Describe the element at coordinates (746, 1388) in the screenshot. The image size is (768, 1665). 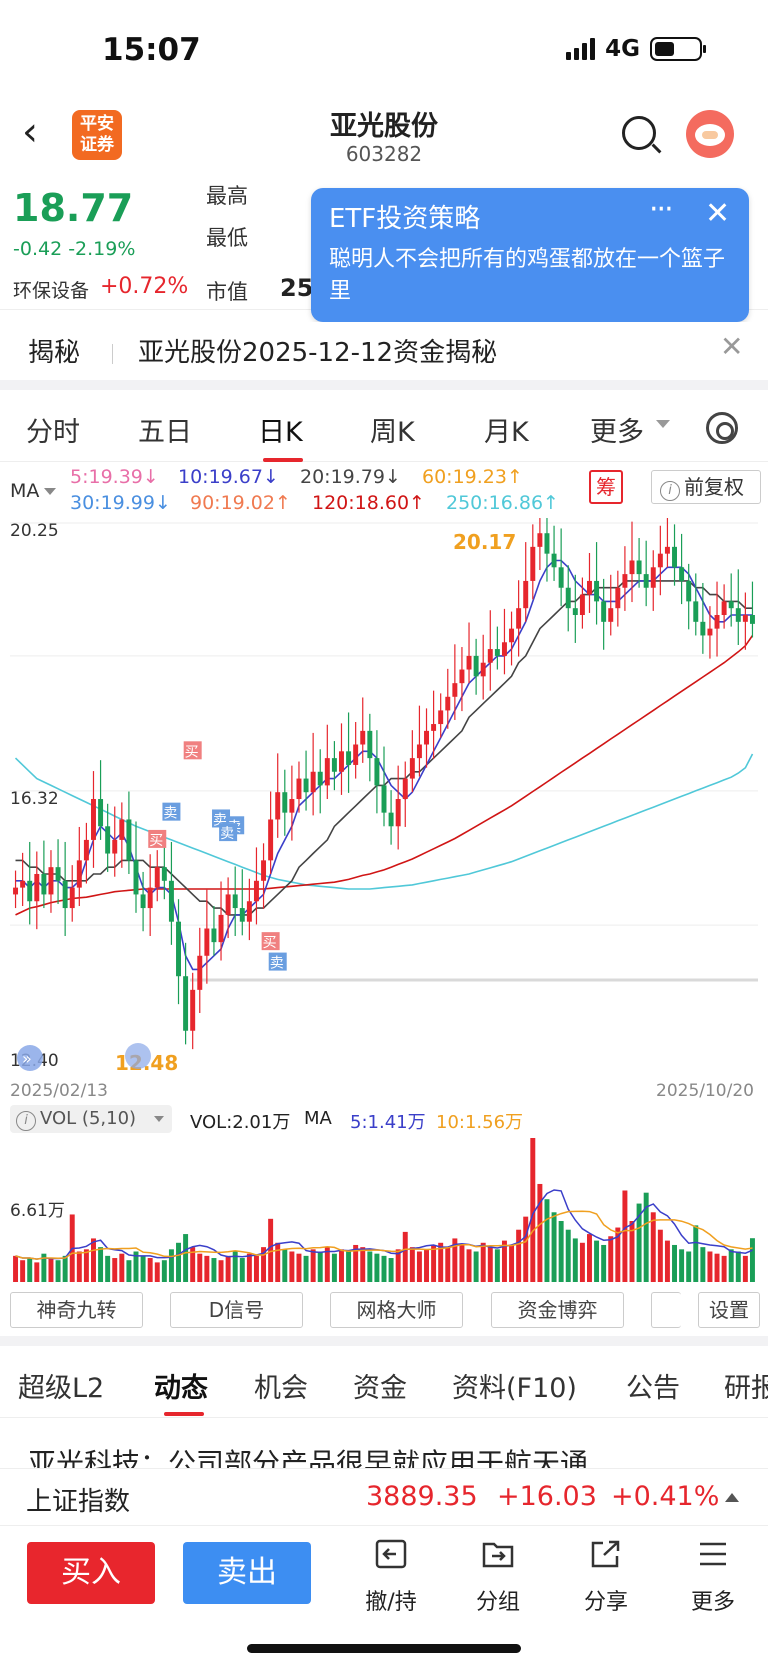
I see `tab-reports: 研报` at that location.